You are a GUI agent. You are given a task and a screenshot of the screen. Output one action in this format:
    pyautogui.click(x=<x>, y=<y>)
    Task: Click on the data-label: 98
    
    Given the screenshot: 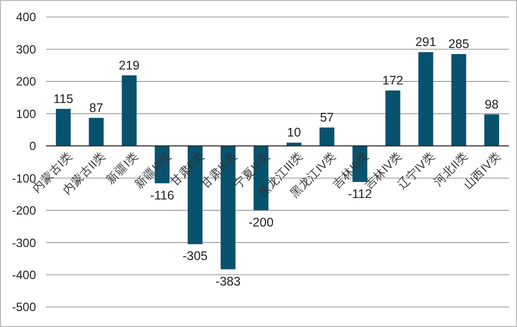 What is the action you would take?
    pyautogui.click(x=491, y=104)
    